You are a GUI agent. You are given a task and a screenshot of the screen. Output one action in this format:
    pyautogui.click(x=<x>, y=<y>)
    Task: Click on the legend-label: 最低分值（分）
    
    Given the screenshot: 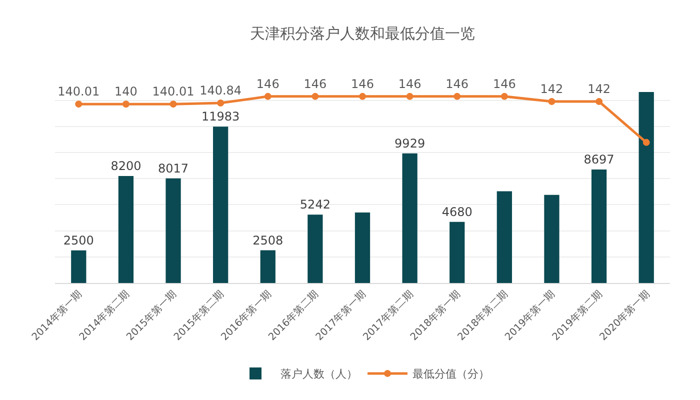 What is the action you would take?
    pyautogui.click(x=451, y=374)
    